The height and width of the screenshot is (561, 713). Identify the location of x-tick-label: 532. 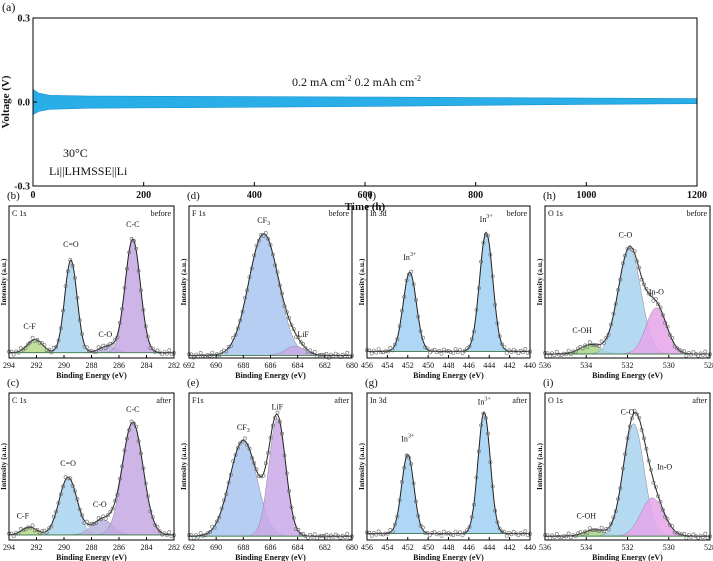
(628, 365).